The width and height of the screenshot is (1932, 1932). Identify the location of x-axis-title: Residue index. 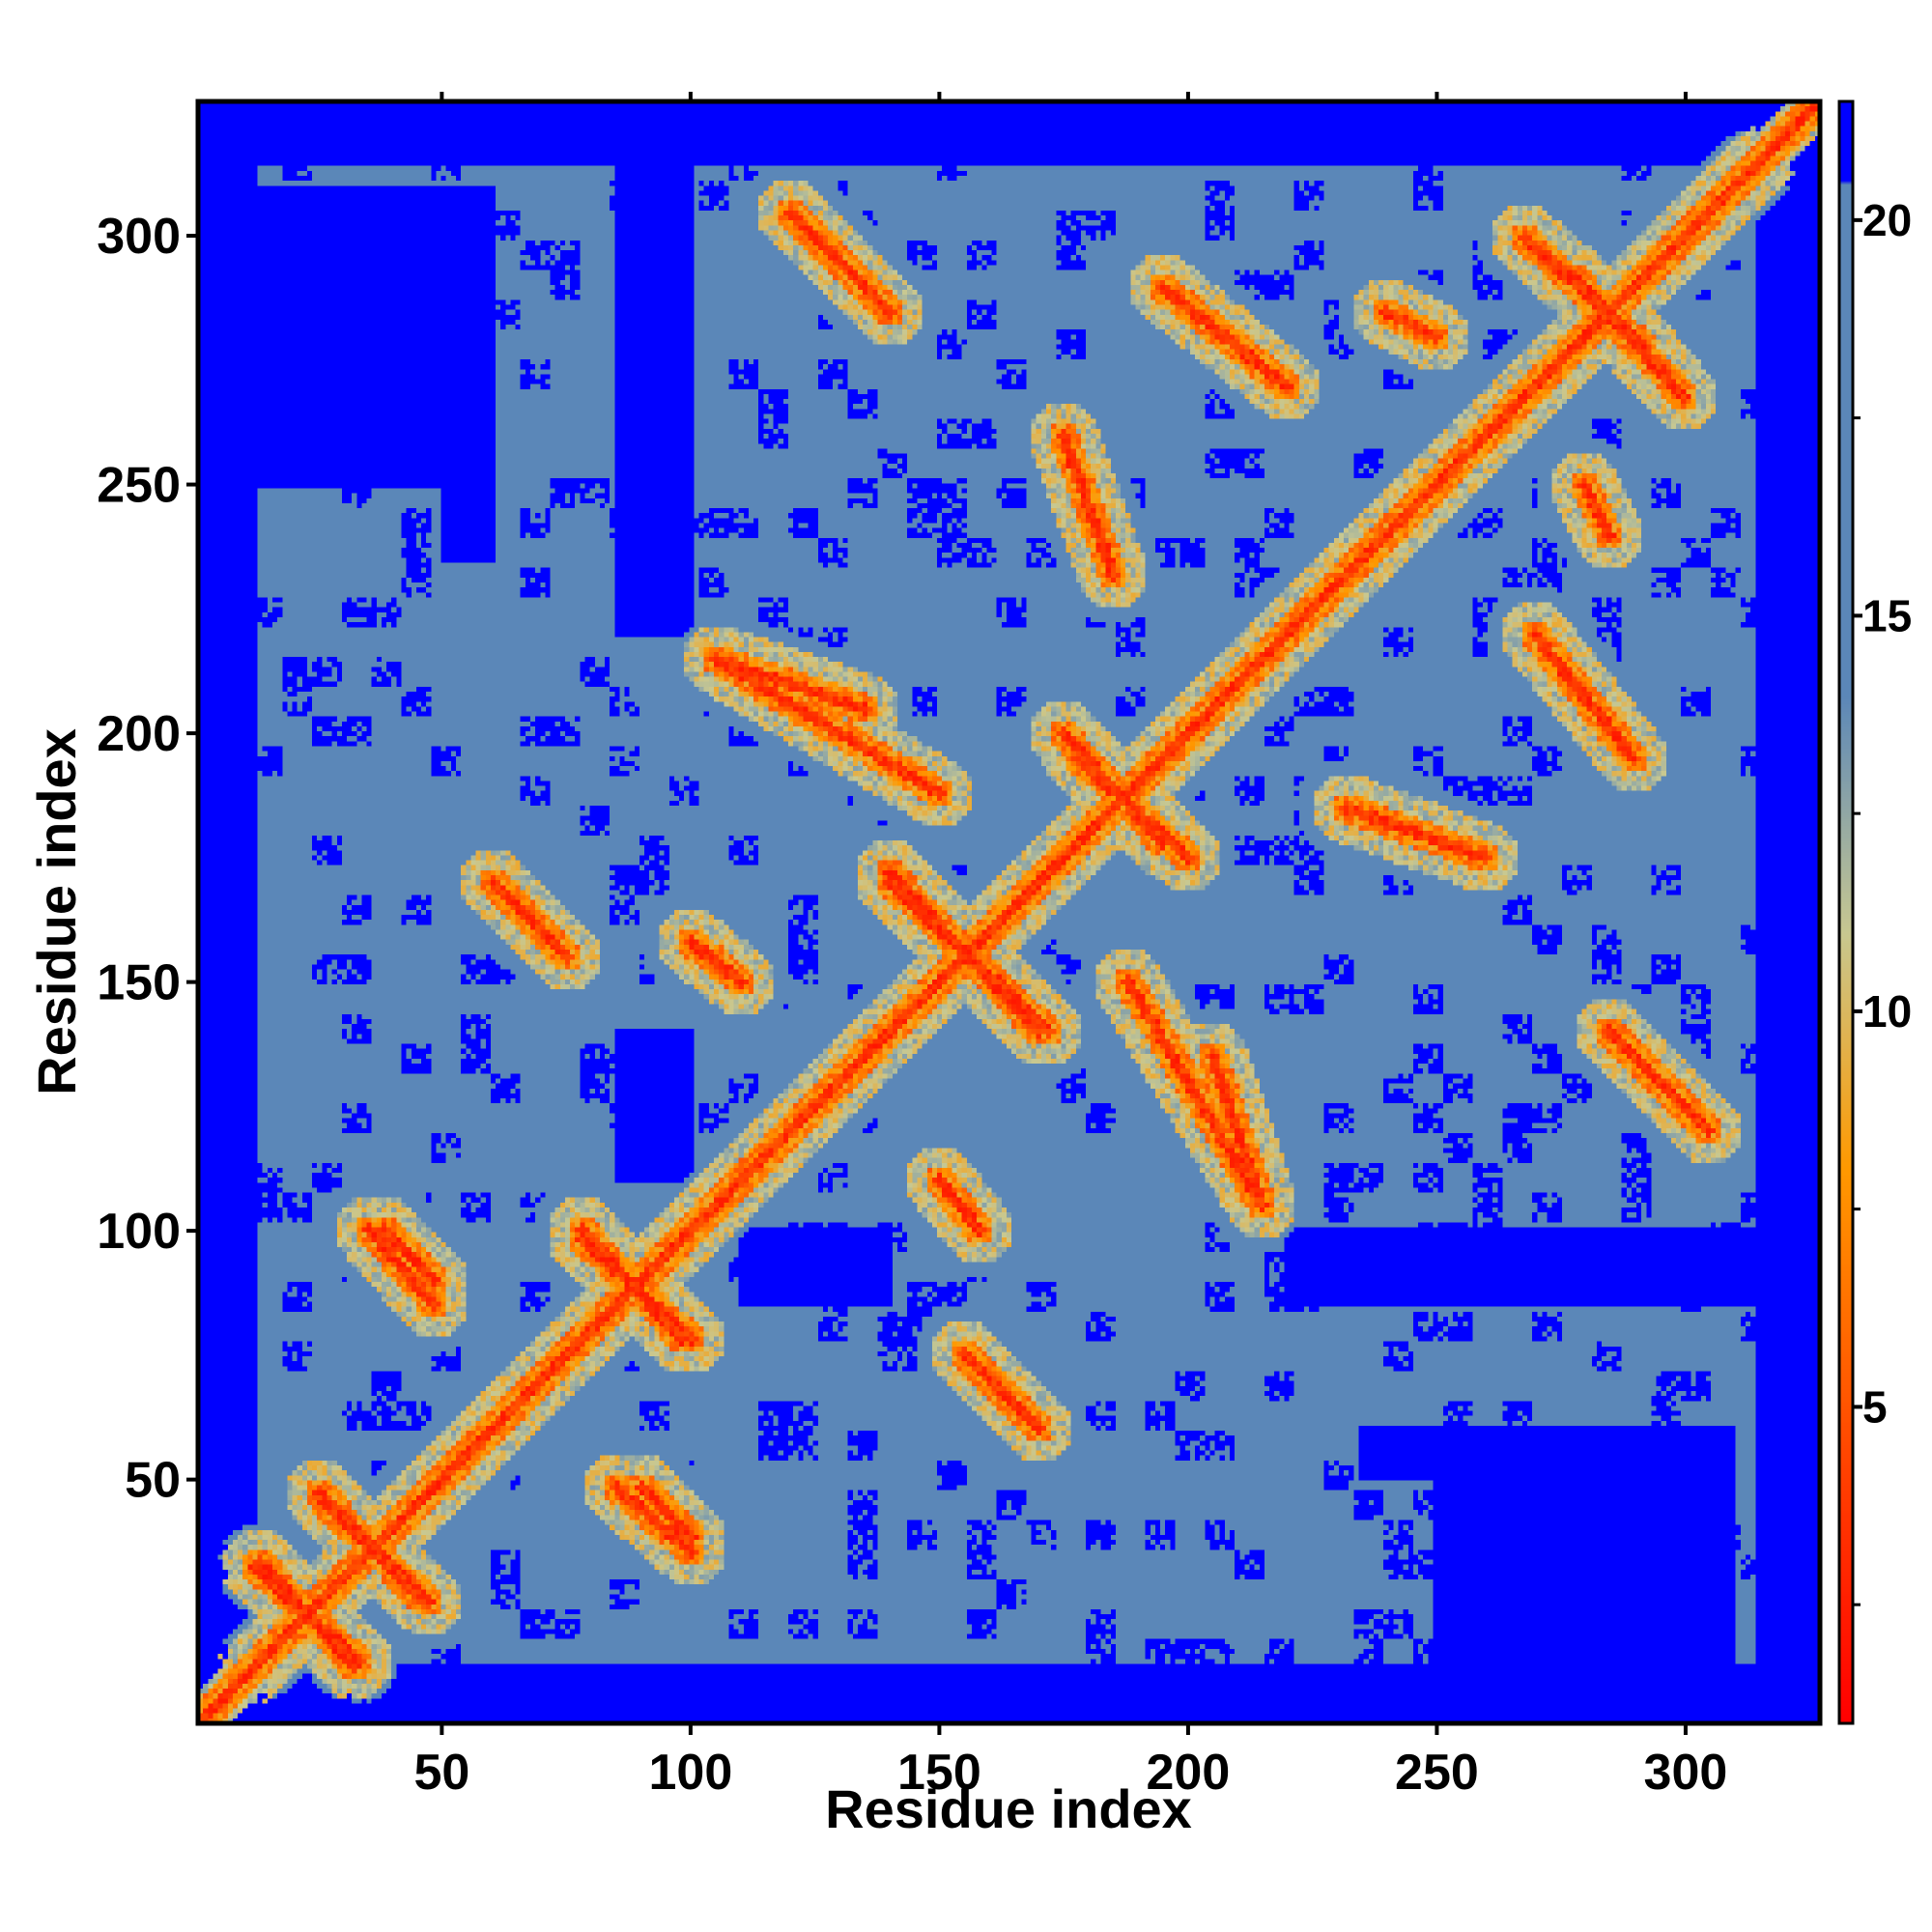
(1008, 1808).